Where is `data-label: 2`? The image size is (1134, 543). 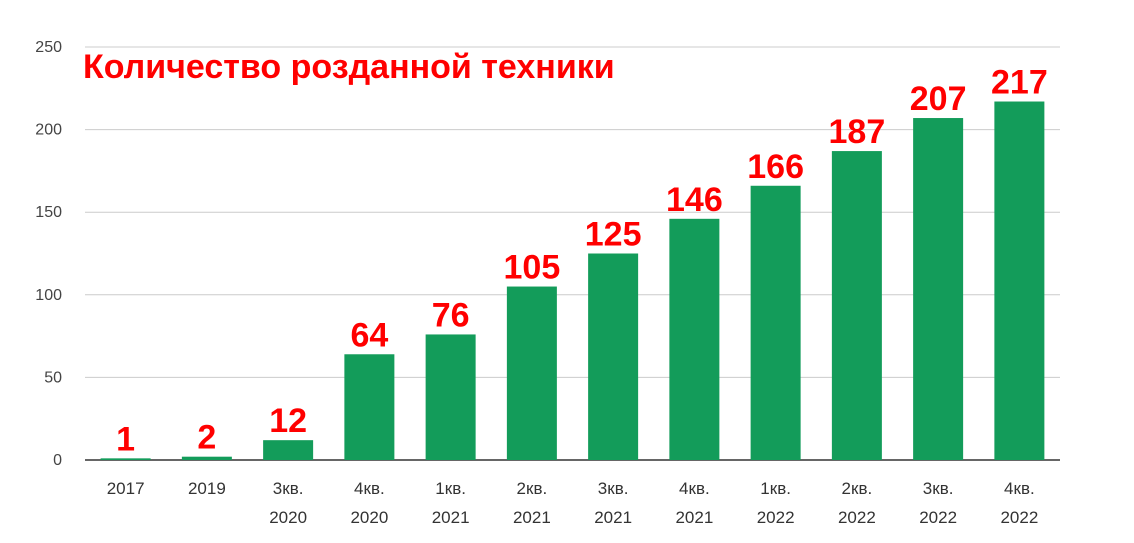
data-label: 2 is located at coordinates (206, 438).